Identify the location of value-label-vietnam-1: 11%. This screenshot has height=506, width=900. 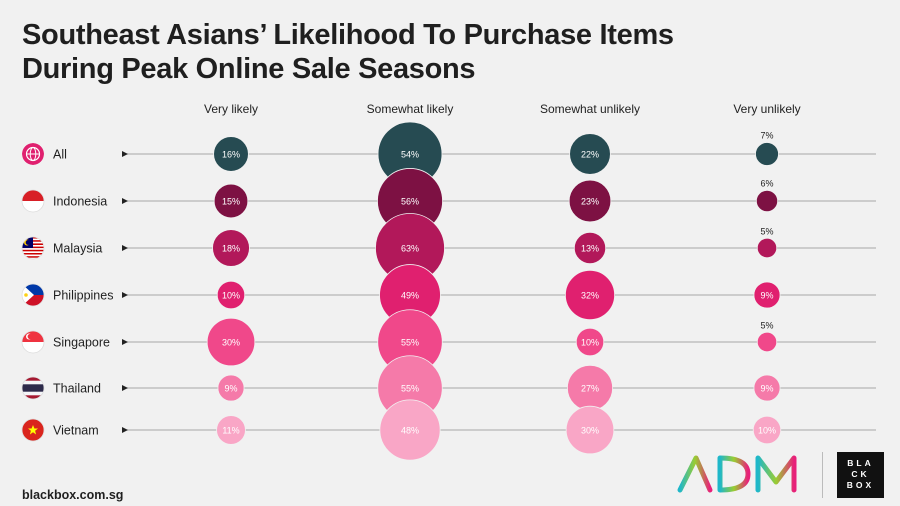
(230, 431).